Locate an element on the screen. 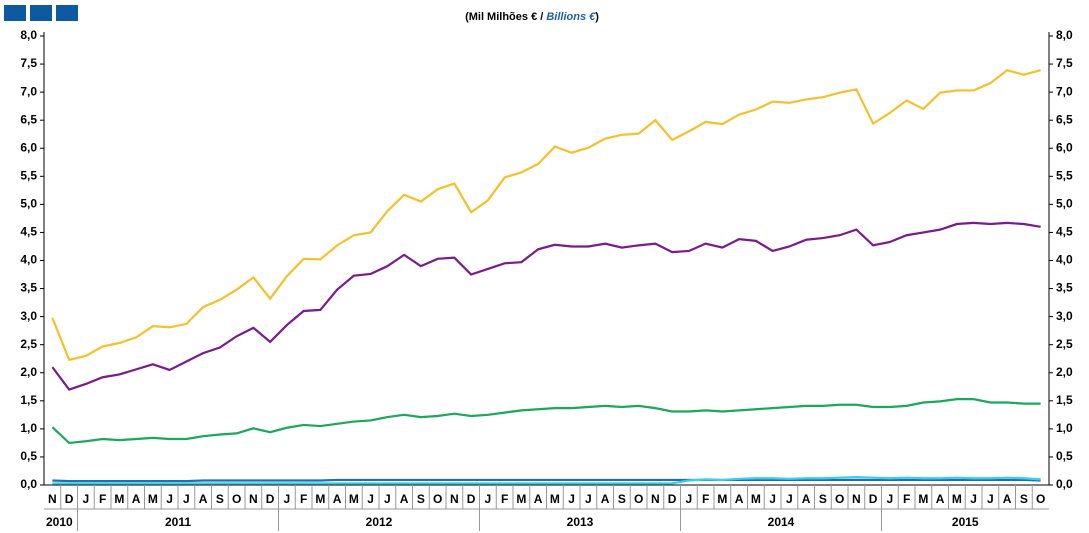 The image size is (1089, 533). y-tick-label: 7,5 is located at coordinates (28, 63).